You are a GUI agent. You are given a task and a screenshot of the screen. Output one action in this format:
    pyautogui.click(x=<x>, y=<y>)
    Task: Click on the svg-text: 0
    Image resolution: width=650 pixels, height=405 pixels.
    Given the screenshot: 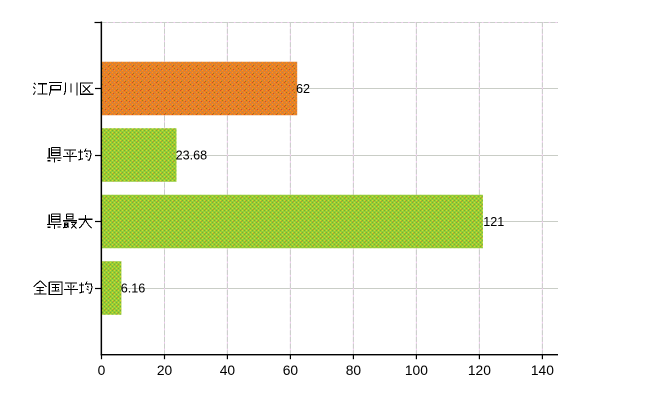 What is the action you would take?
    pyautogui.click(x=102, y=370)
    